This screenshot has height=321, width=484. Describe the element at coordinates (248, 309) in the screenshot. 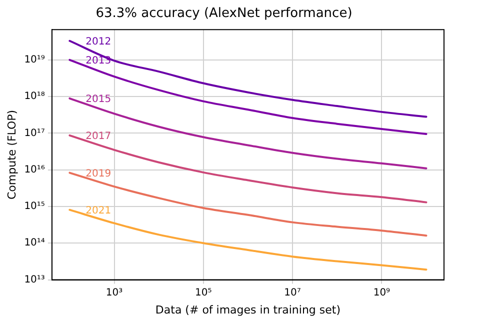

I see `x-axis-title: Data (# of images in training set)` at that location.